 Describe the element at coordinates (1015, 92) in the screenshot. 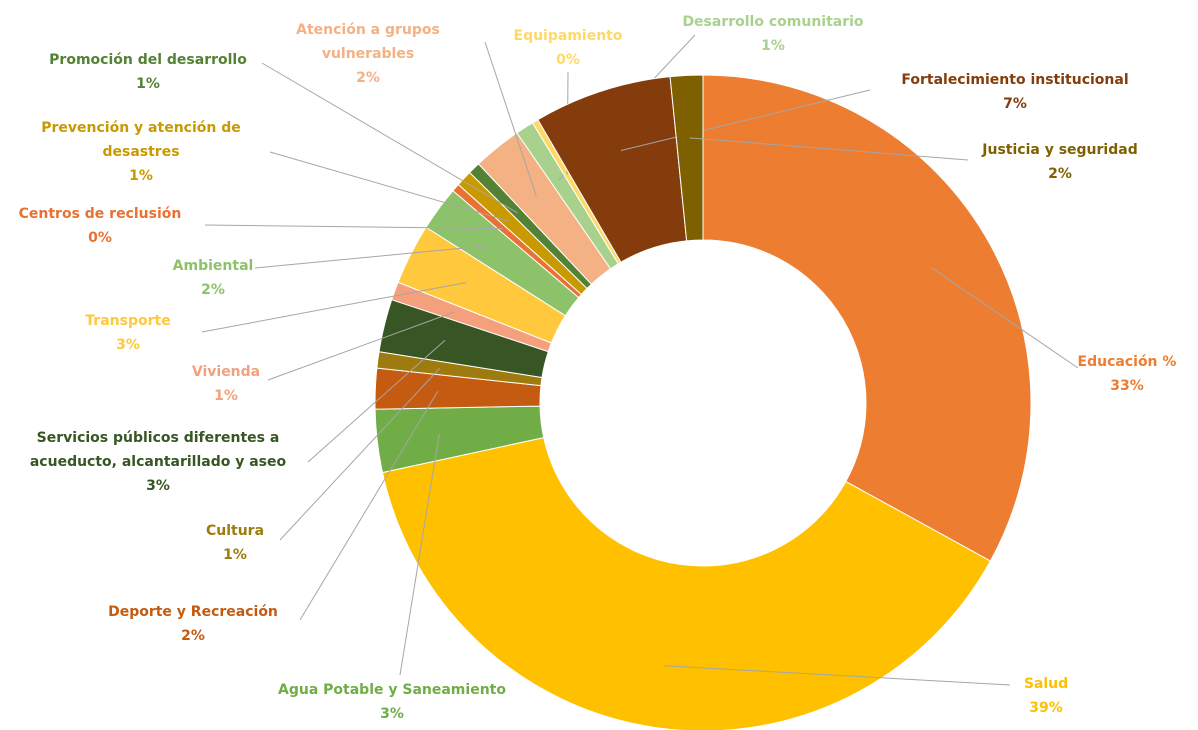

I see `data-label: Fortalecimiento institucional 7%` at that location.